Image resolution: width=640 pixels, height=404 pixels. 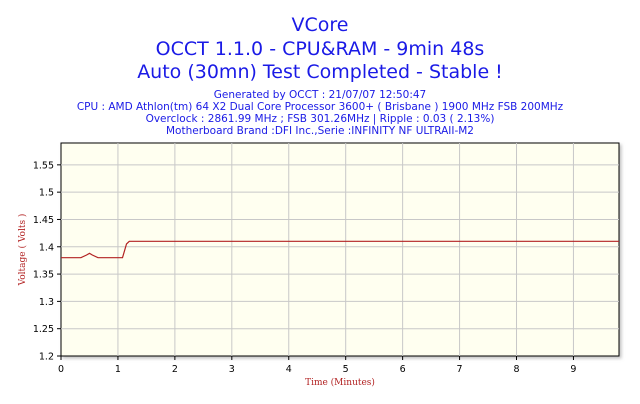 What do you see at coordinates (346, 369) in the screenshot?
I see `x-tick-label: 5` at bounding box center [346, 369].